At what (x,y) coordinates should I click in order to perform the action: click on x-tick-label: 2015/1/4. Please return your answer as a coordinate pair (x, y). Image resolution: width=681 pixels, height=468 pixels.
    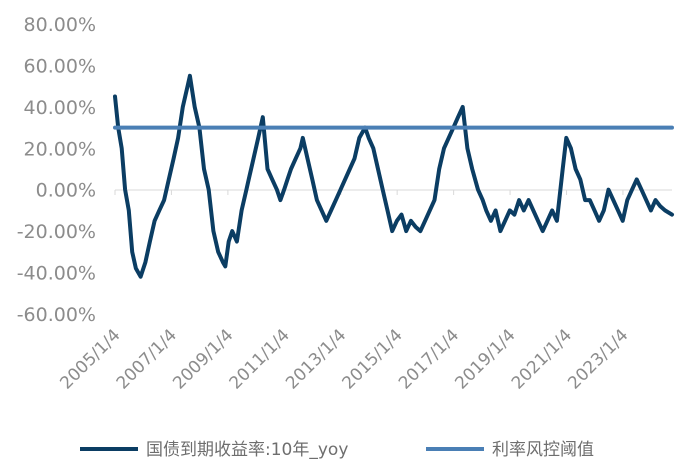
    Looking at the image, I should click on (373, 359).